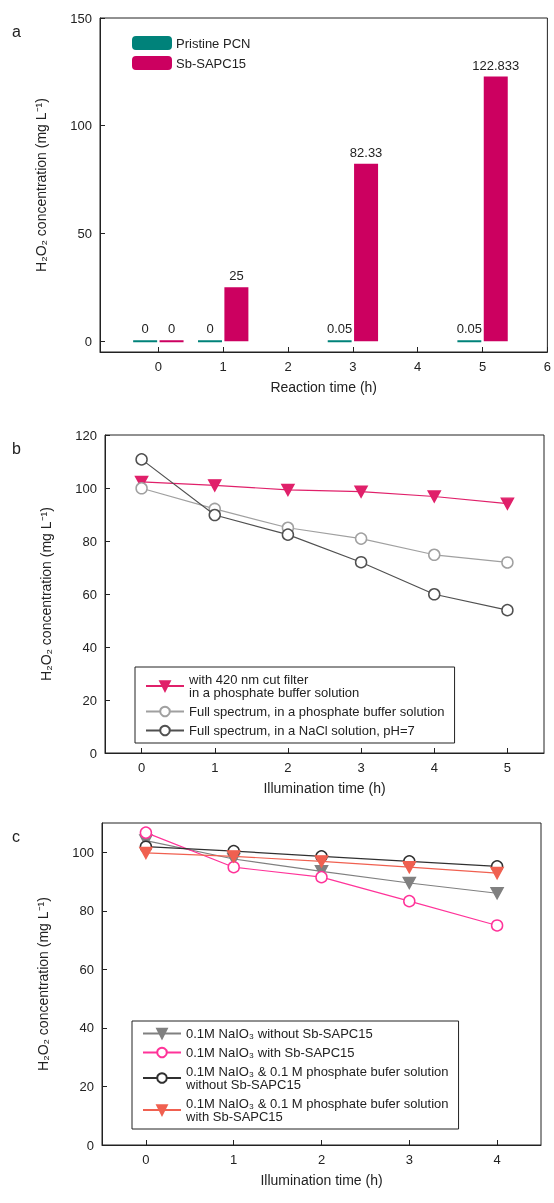 Image resolution: width=554 pixels, height=1203 pixels. I want to click on legend-label: 0.1M NaIO₃ with Sb-SAPC15, so click(270, 1052).